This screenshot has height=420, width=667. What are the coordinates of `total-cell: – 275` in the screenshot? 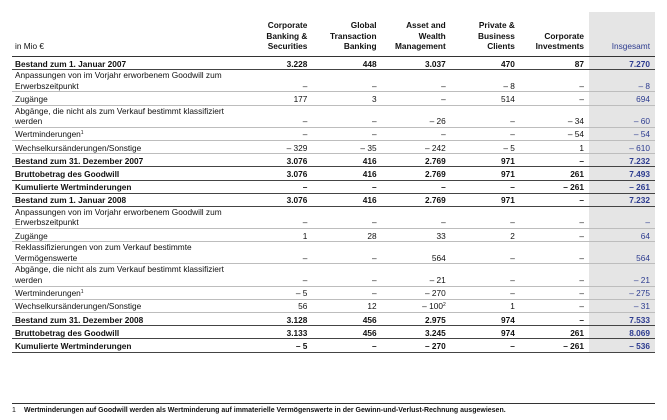 It's located at (622, 293).